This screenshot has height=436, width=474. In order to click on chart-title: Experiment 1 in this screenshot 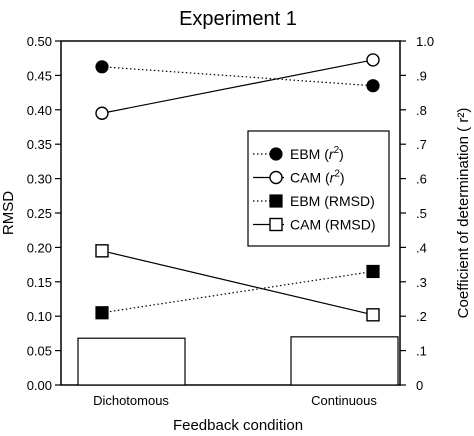, I will do `click(238, 19)`.